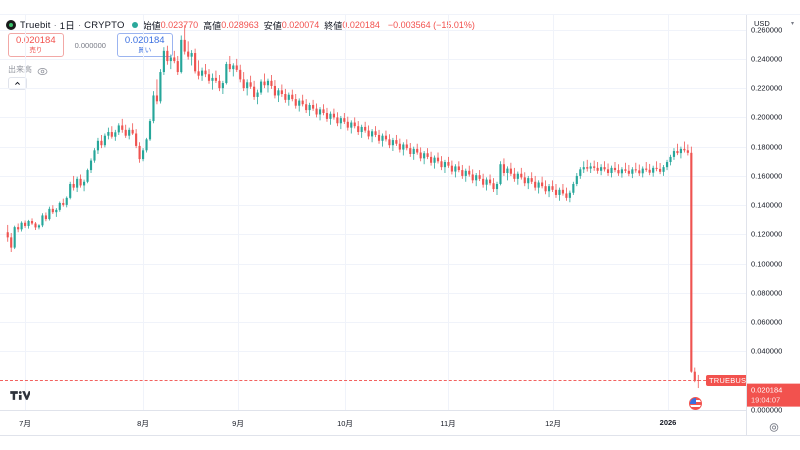  What do you see at coordinates (42, 70) in the screenshot?
I see `eye-icon` at bounding box center [42, 70].